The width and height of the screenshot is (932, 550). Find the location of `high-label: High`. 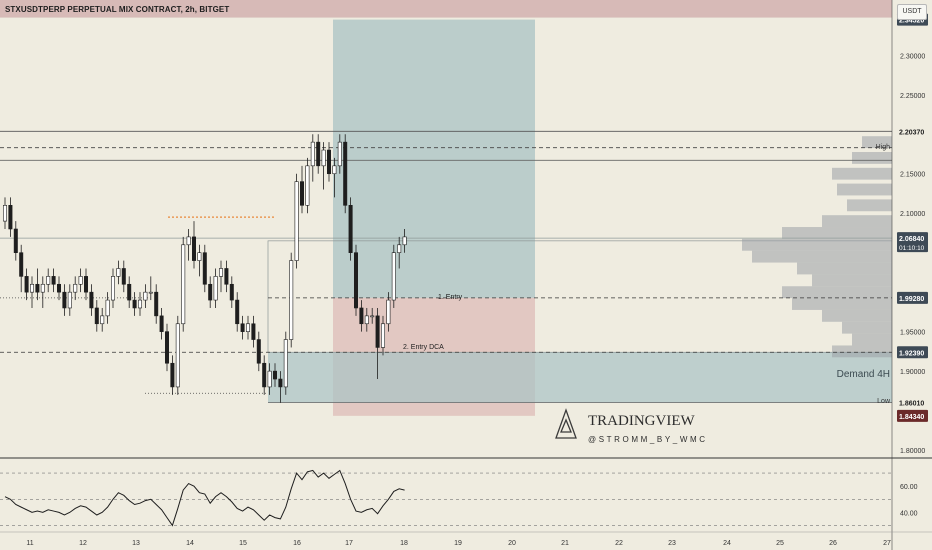

high-label: High is located at coordinates (883, 147).